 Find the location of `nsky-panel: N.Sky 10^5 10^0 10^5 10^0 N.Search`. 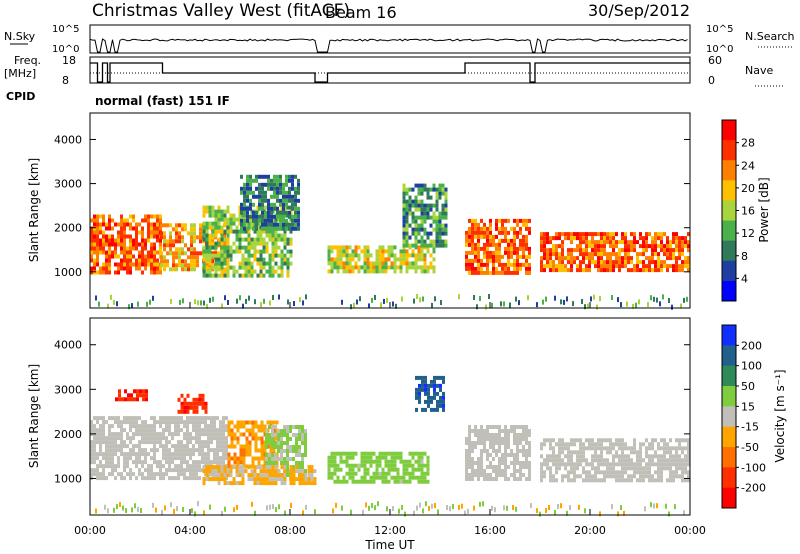

nsky-panel: N.Sky 10^5 10^0 10^5 10^0 N.Search is located at coordinates (399, 39).